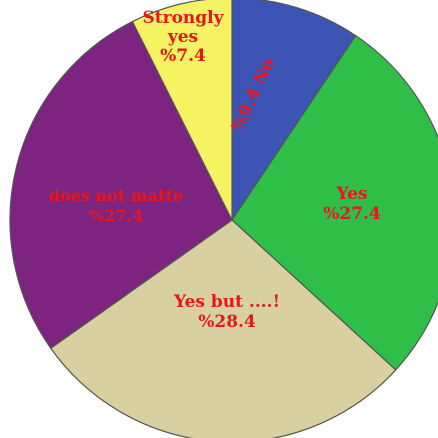 The image size is (438, 438). I want to click on slice-label-line: yes, so click(182, 37).